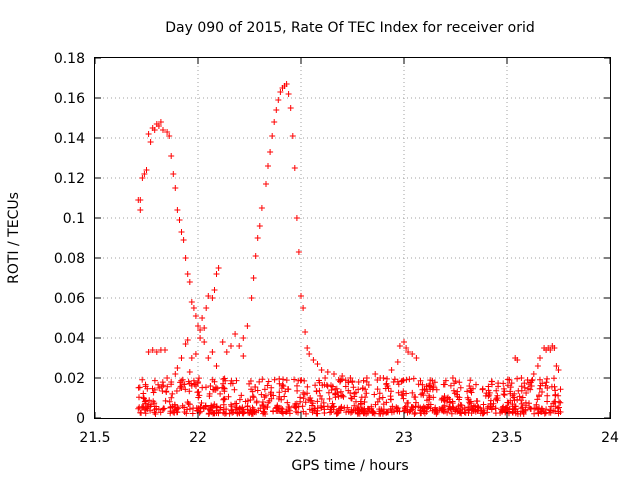 Image resolution: width=640 pixels, height=480 pixels. Describe the element at coordinates (610, 438) in the screenshot. I see `x-tick-label: 24` at that location.